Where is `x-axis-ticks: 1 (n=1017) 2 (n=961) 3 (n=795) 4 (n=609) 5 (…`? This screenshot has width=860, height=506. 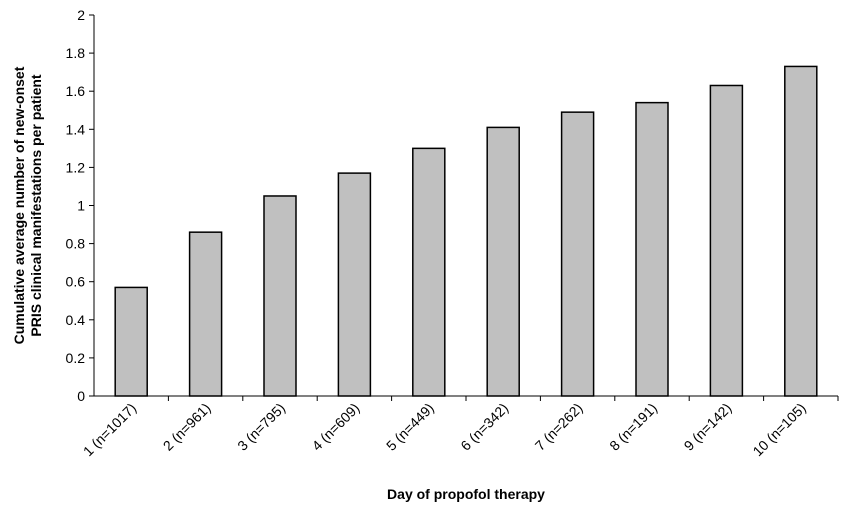
x-axis-ticks: 1 (n=1017) 2 (n=961) 3 (n=795) 4 (n=609) 5 (… is located at coordinates (459, 427).